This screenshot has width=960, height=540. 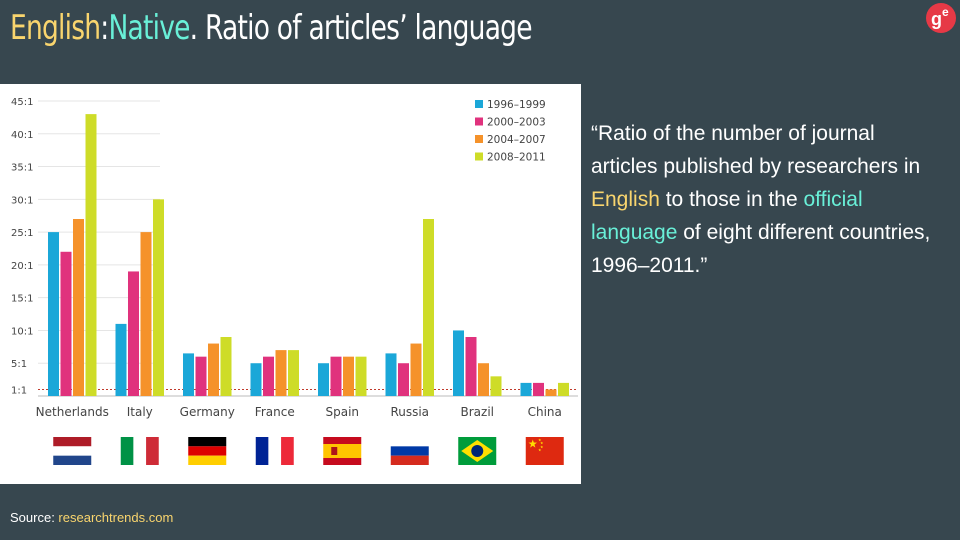 What do you see at coordinates (361, 28) in the screenshot?
I see `title-rest: . Ratio of articles’ language` at bounding box center [361, 28].